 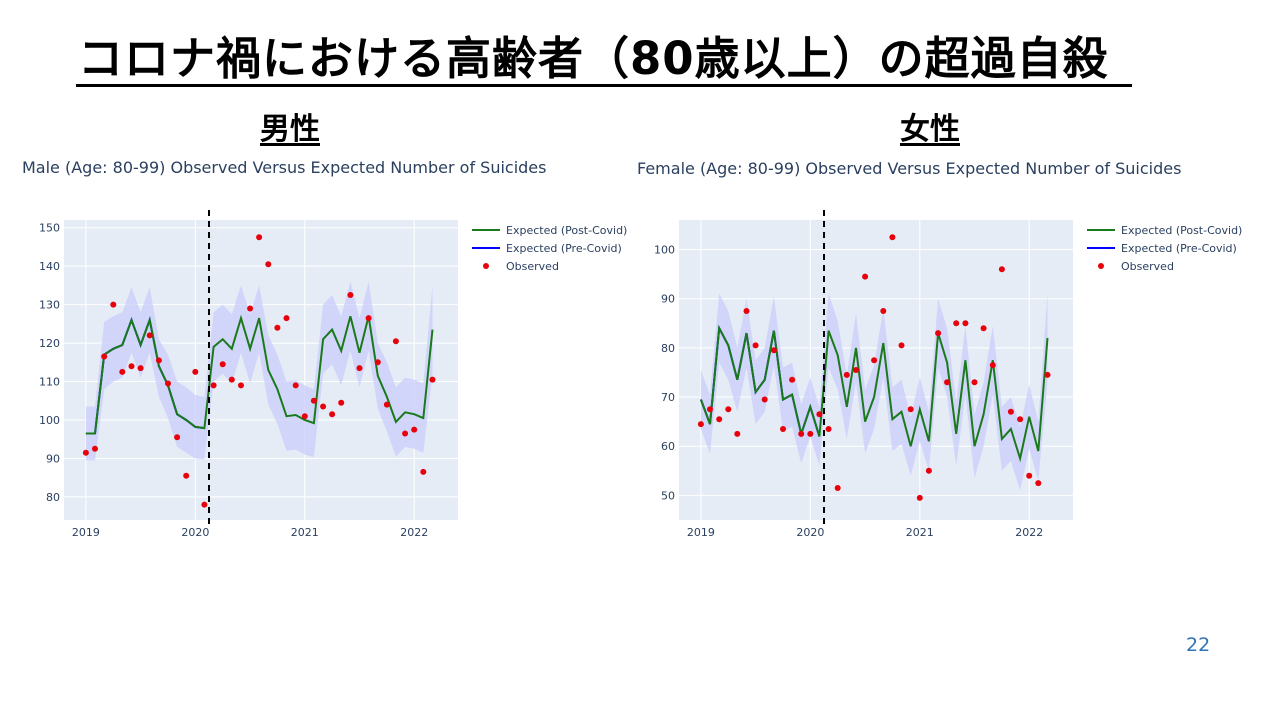 I want to click on y-tick-label: 130, so click(x=49, y=305).